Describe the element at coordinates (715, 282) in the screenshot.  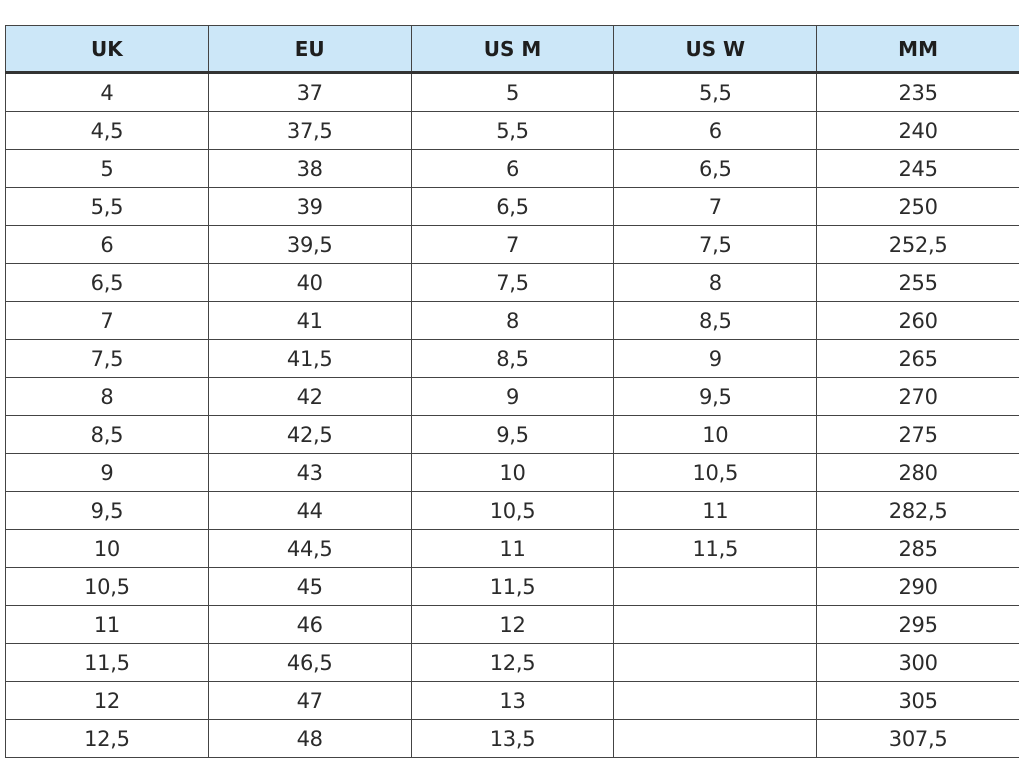
I see `cell-us-w: 8` at that location.